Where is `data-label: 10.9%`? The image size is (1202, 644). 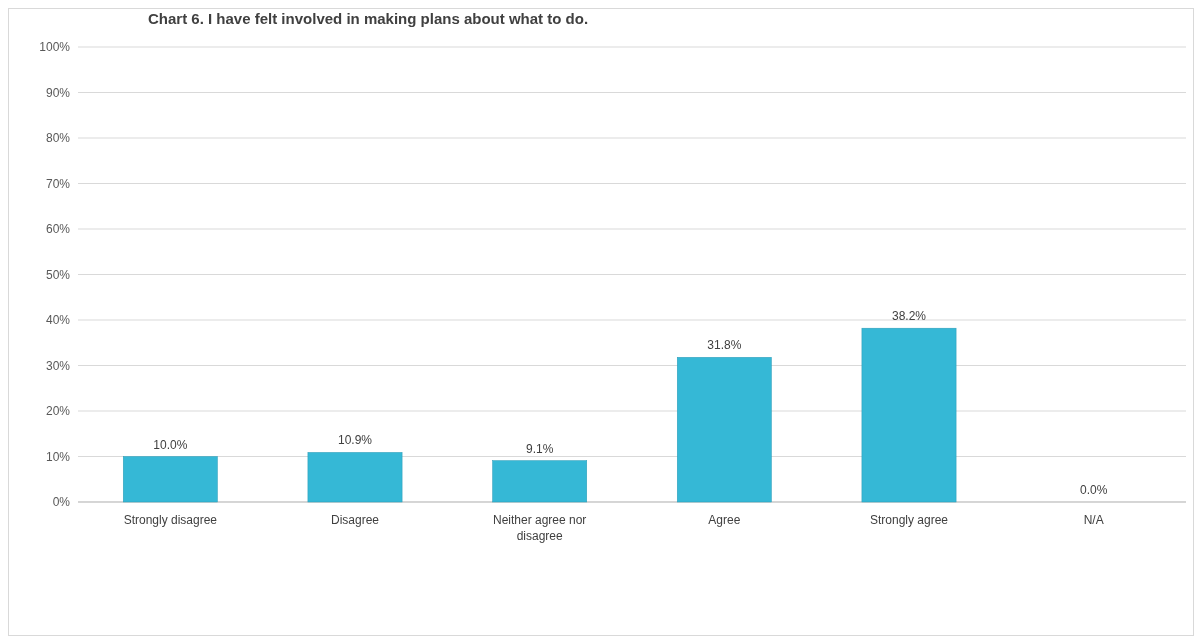 data-label: 10.9% is located at coordinates (355, 440).